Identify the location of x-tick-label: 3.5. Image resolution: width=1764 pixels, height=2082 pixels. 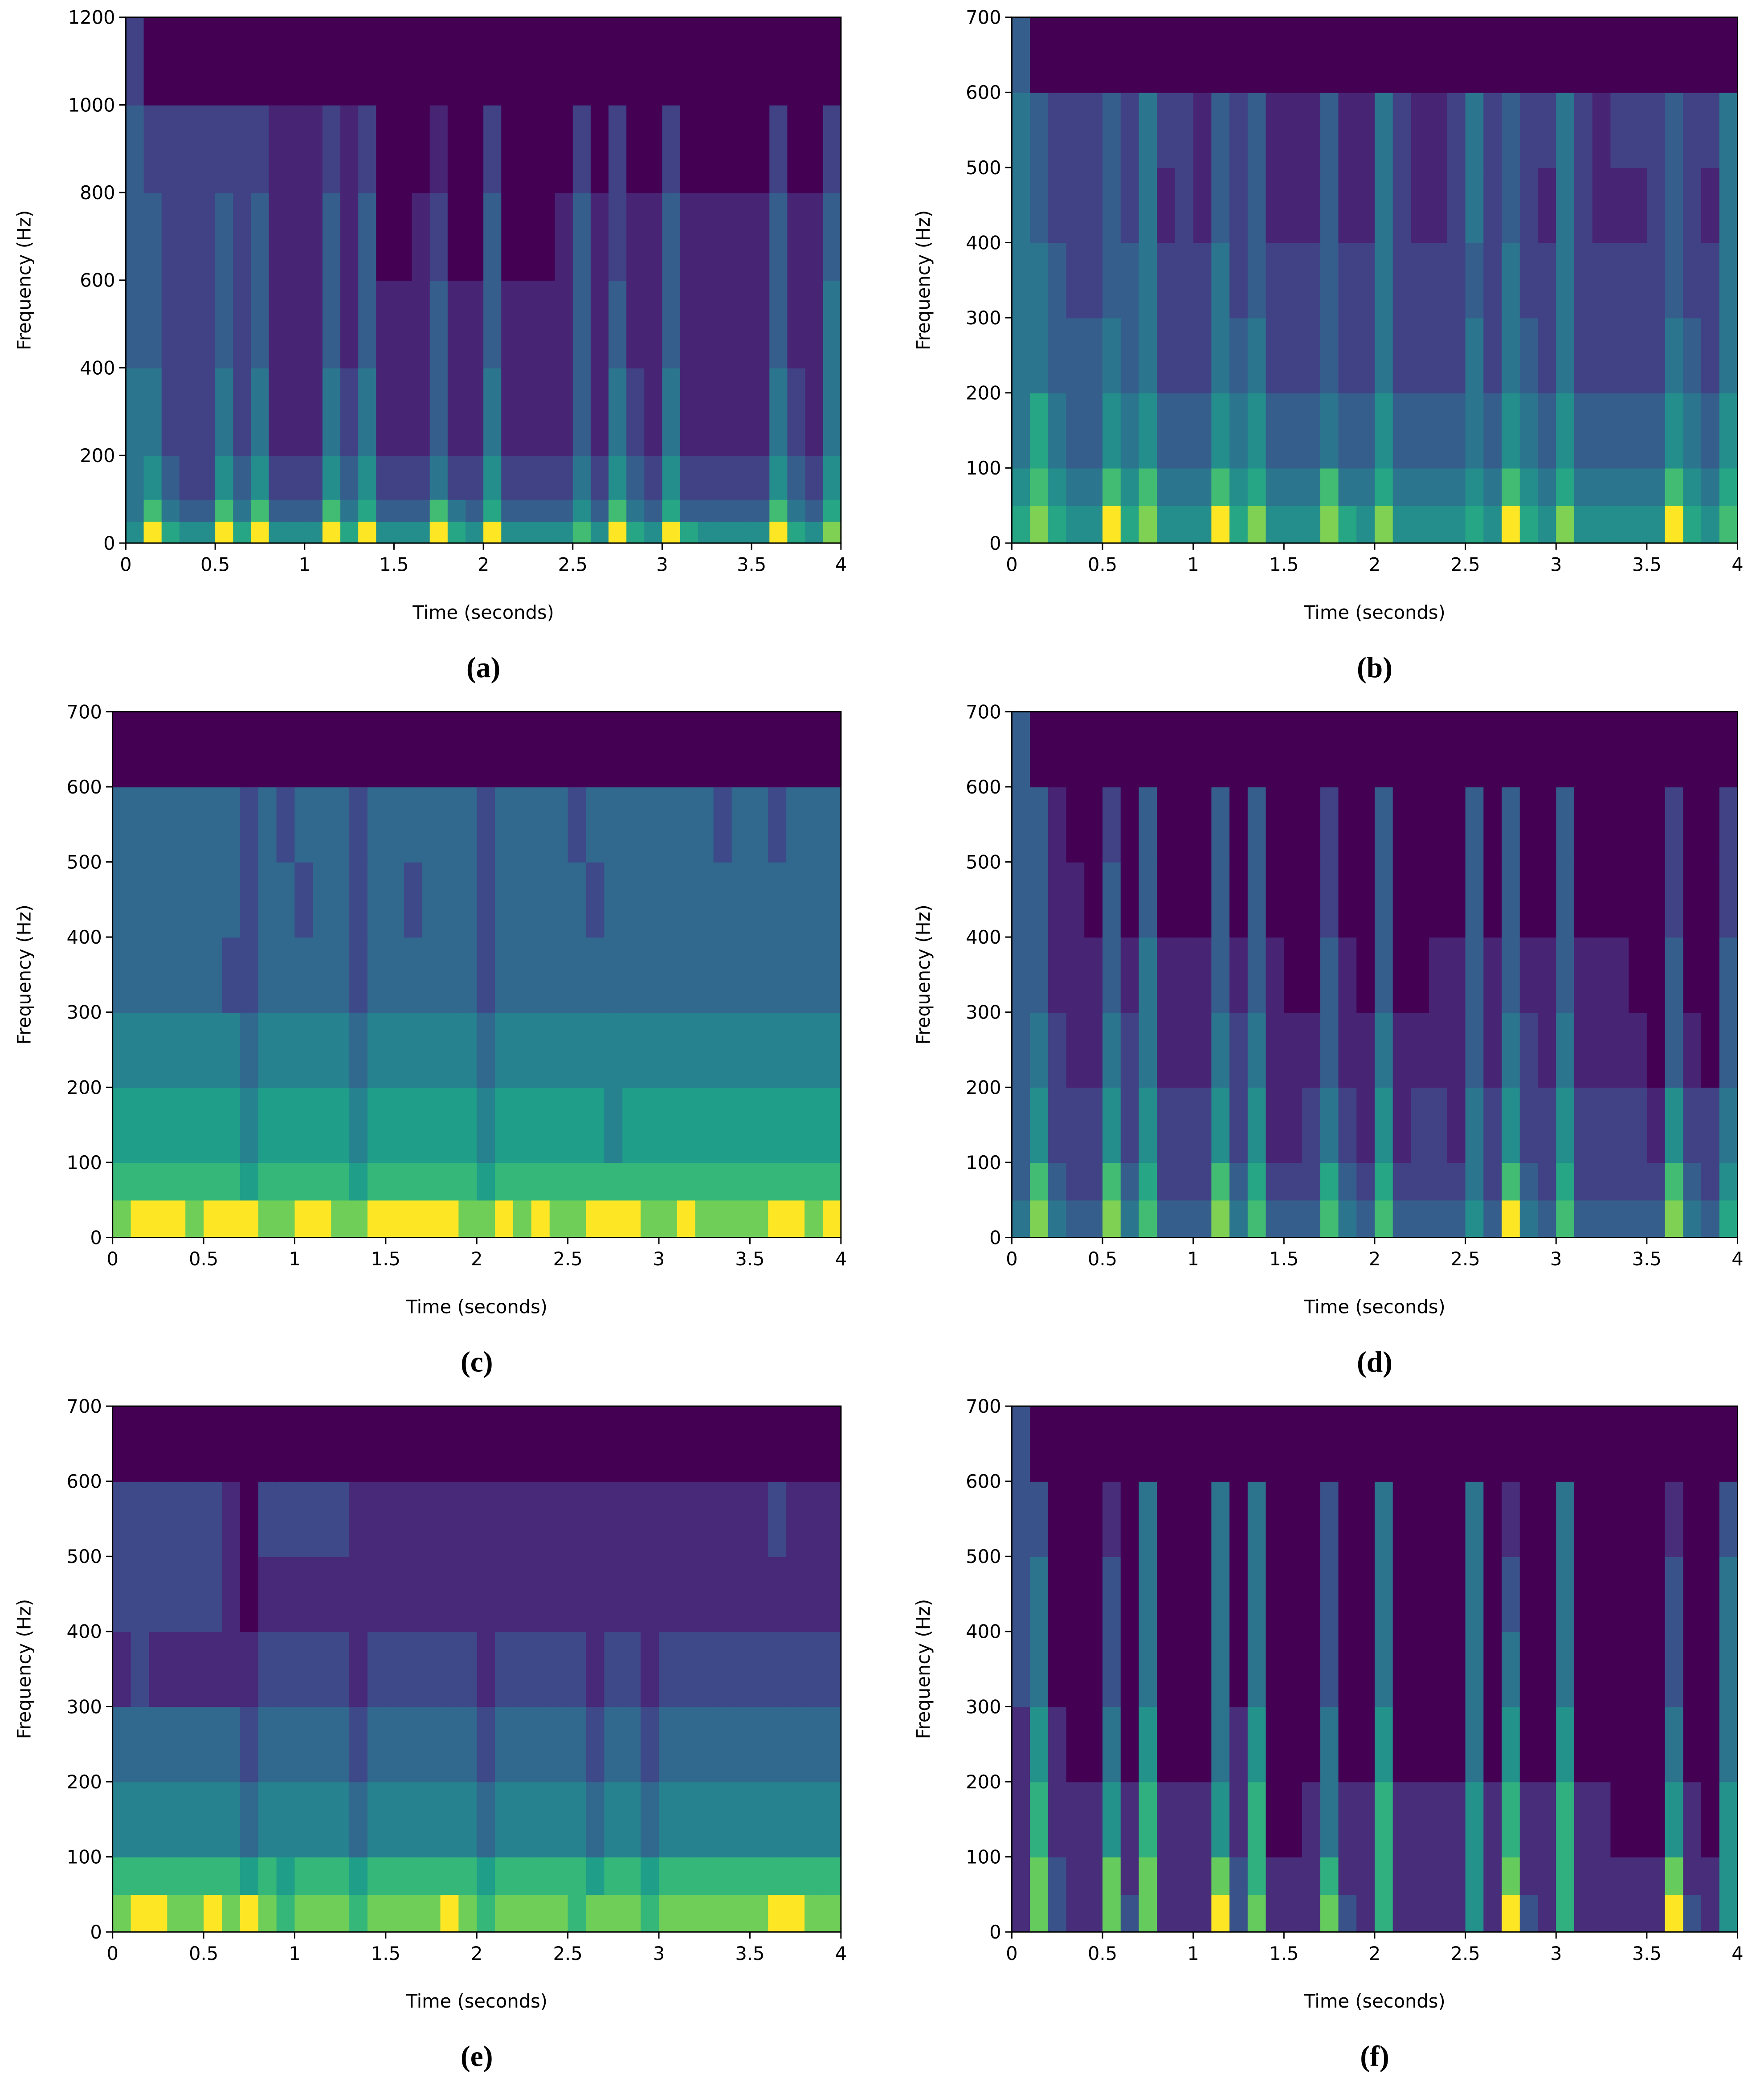
(1647, 564).